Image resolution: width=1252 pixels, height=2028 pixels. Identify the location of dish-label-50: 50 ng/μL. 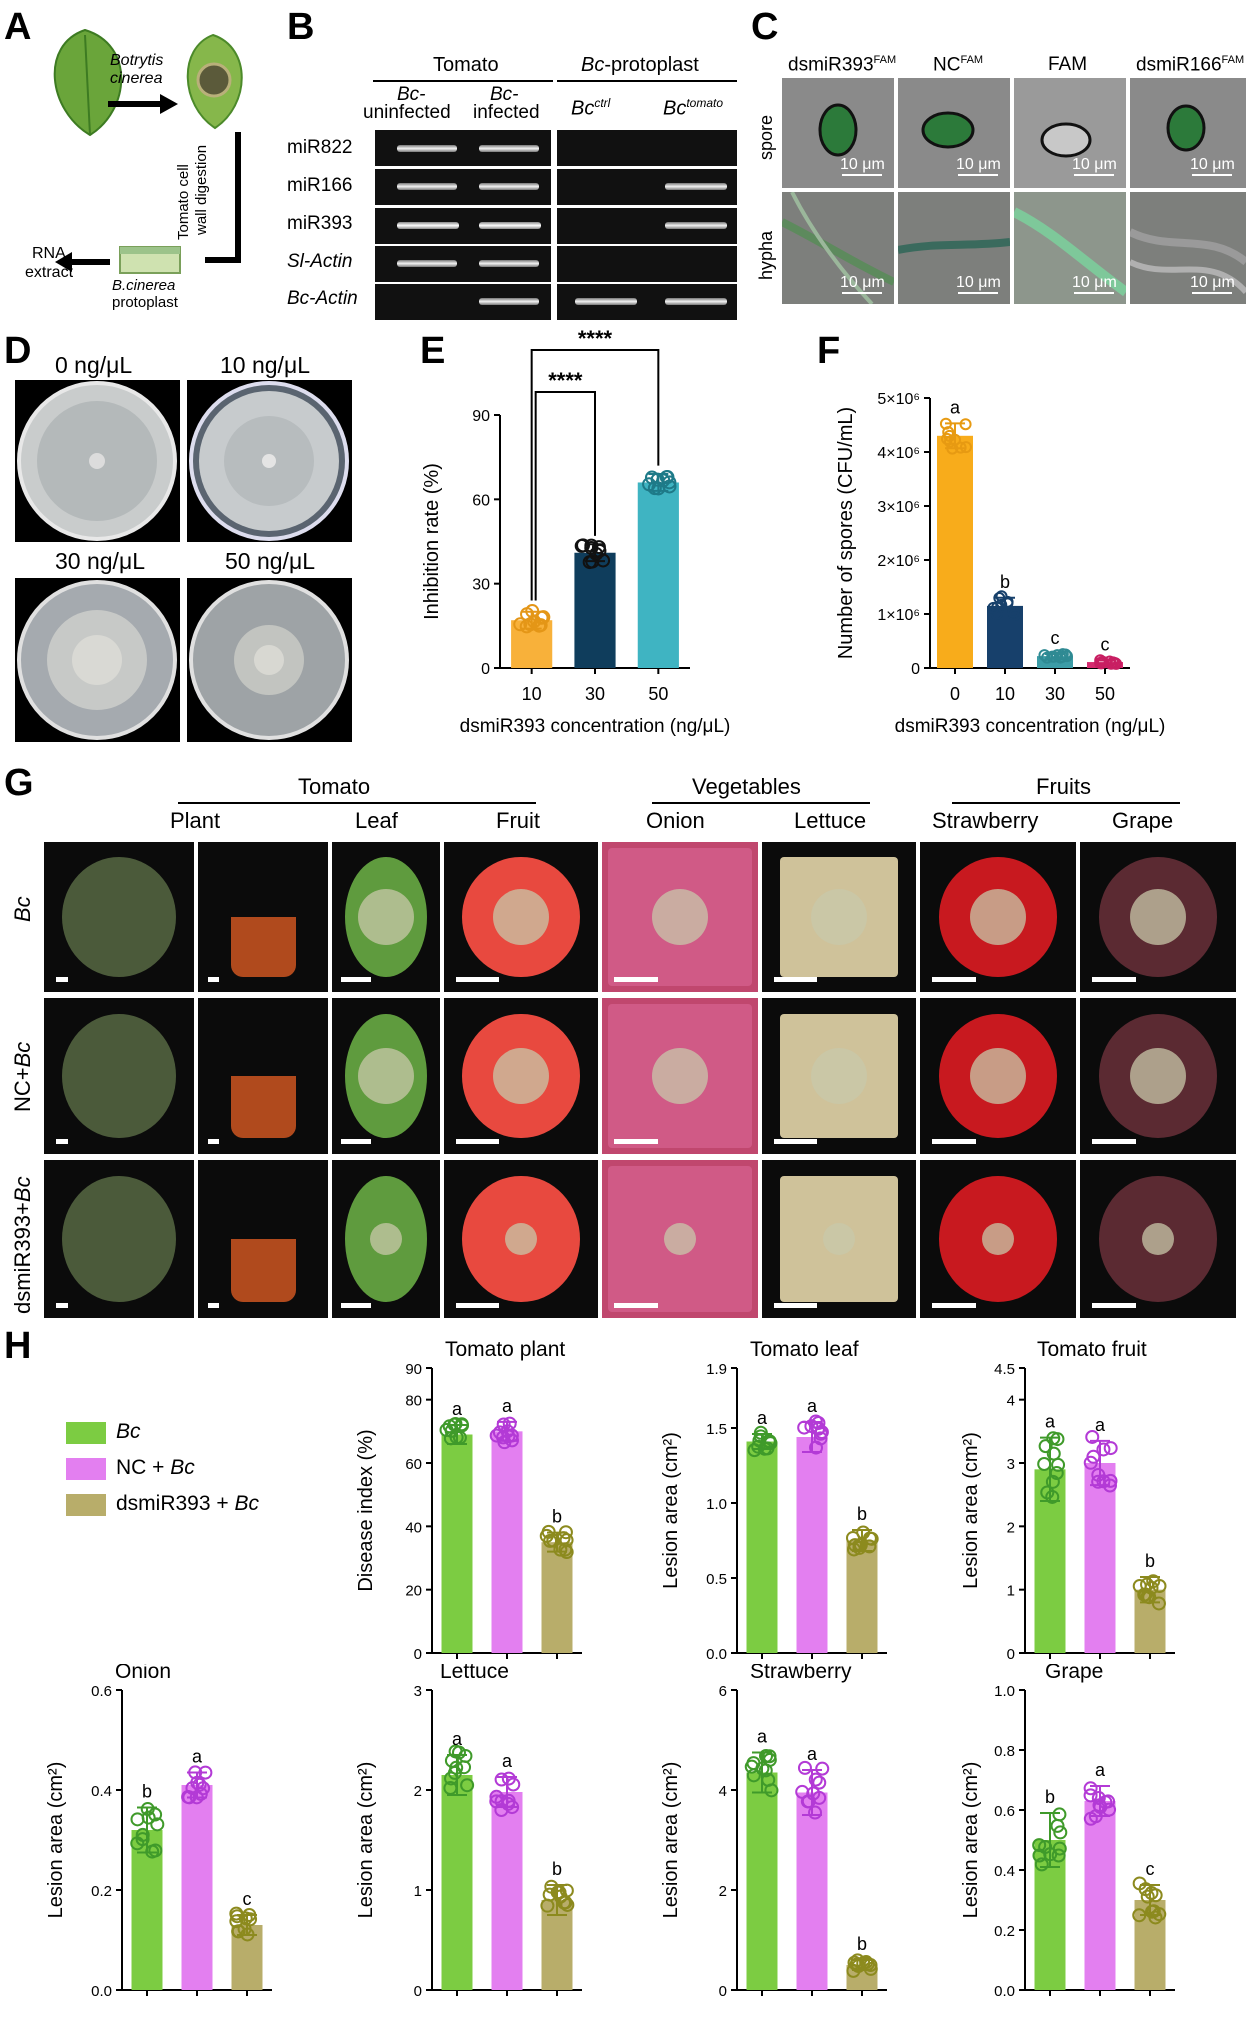
(270, 561).